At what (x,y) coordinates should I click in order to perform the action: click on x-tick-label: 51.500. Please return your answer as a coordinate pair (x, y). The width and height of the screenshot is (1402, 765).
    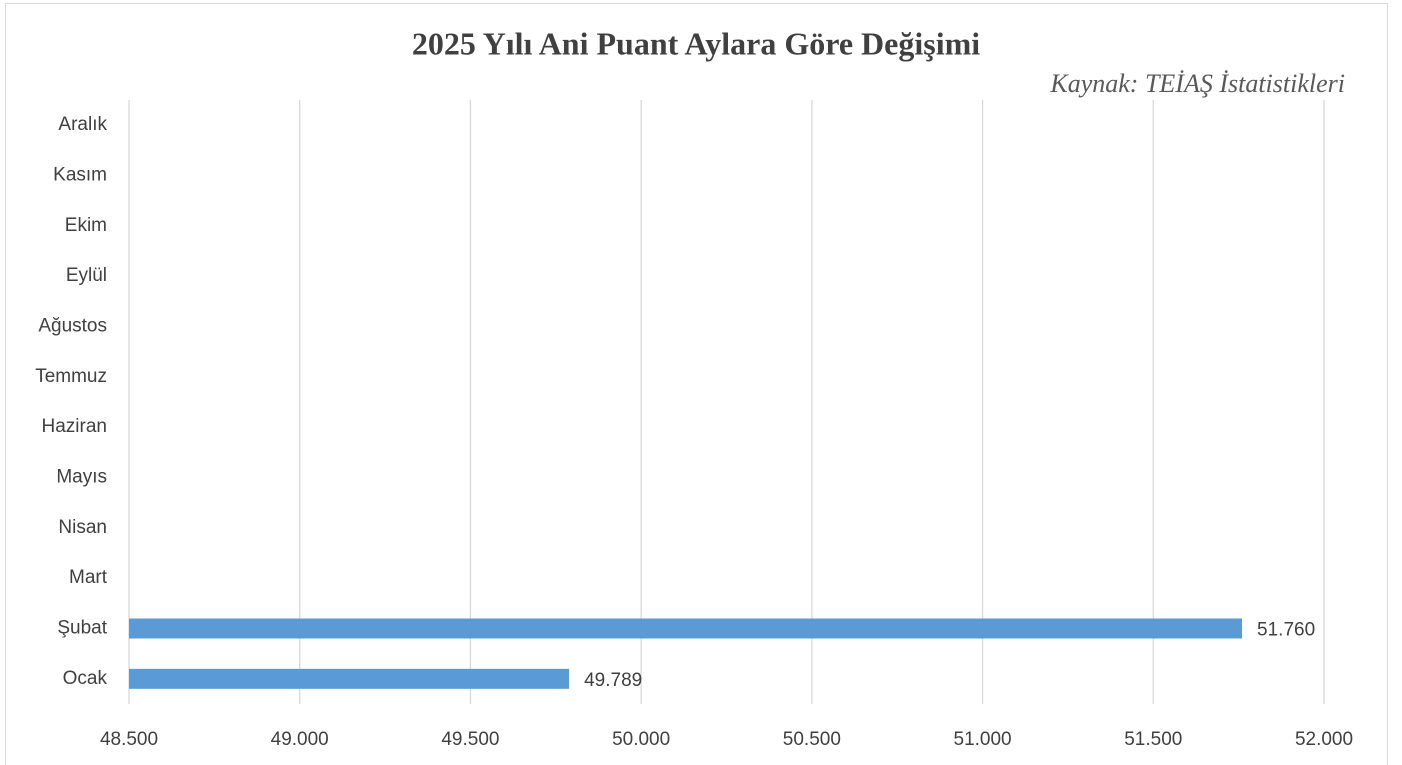
    Looking at the image, I should click on (1153, 739).